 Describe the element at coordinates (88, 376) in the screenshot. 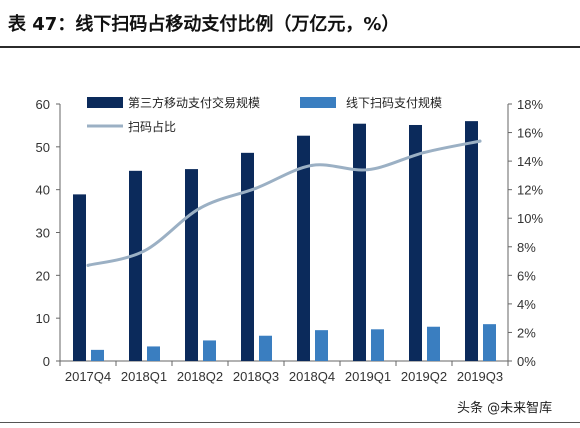

I see `x-tick-label: 2017Q4` at that location.